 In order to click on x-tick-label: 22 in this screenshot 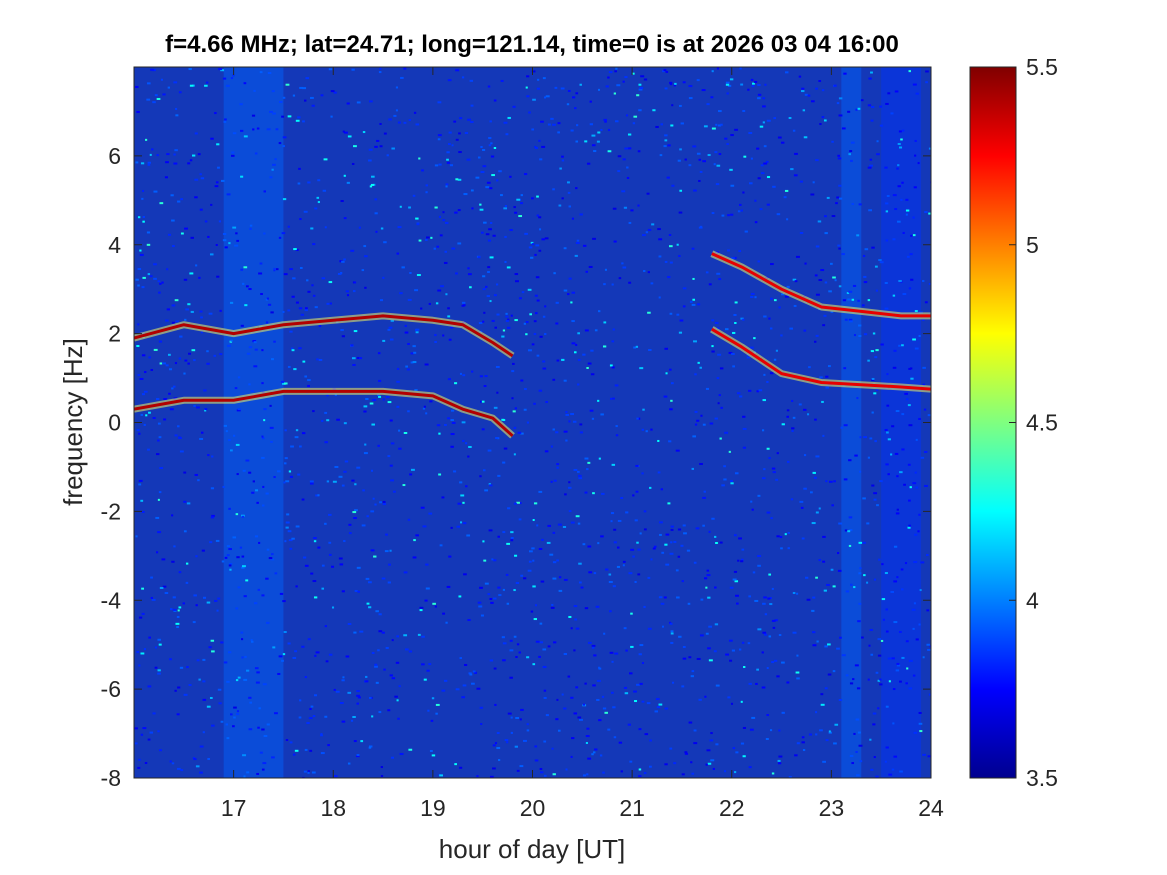, I will do `click(732, 808)`.